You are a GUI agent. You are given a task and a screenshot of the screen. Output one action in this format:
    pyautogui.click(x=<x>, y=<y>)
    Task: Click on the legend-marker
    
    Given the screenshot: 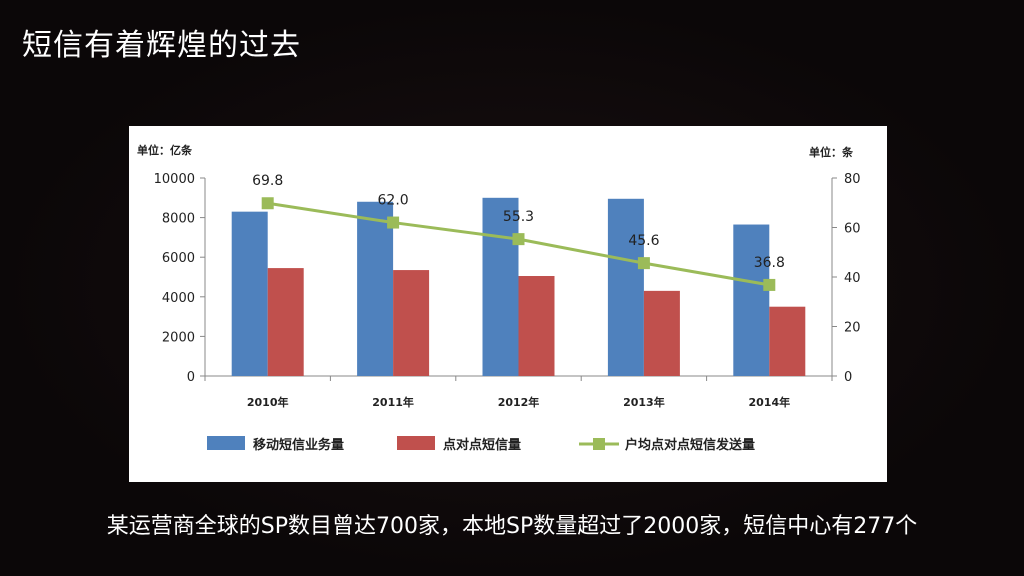 What is the action you would take?
    pyautogui.click(x=599, y=444)
    